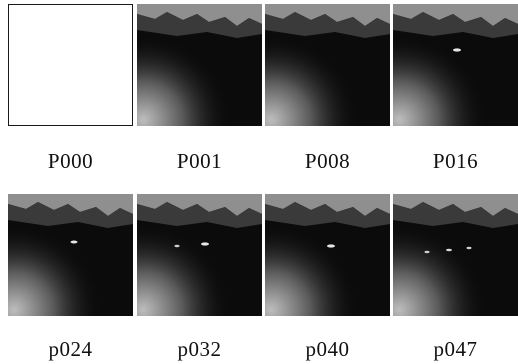 The image size is (518, 364). I want to click on frame-label: P001, so click(199, 161).